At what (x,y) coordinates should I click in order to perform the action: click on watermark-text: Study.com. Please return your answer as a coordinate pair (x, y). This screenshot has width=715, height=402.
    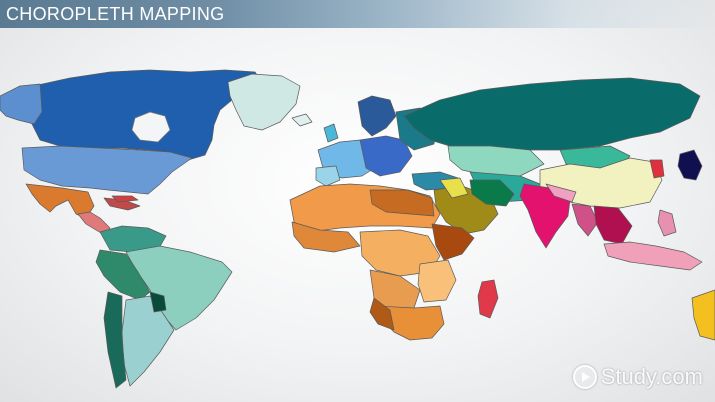
    Looking at the image, I should click on (651, 376).